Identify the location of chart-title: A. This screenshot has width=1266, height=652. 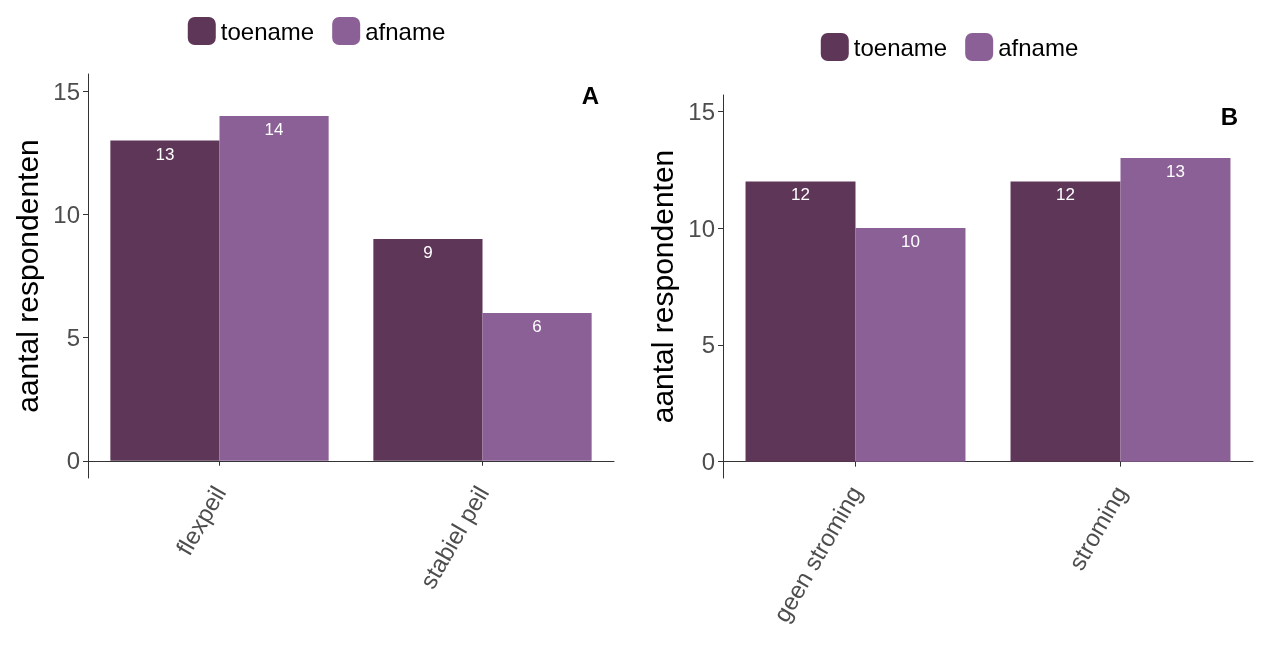
(590, 95).